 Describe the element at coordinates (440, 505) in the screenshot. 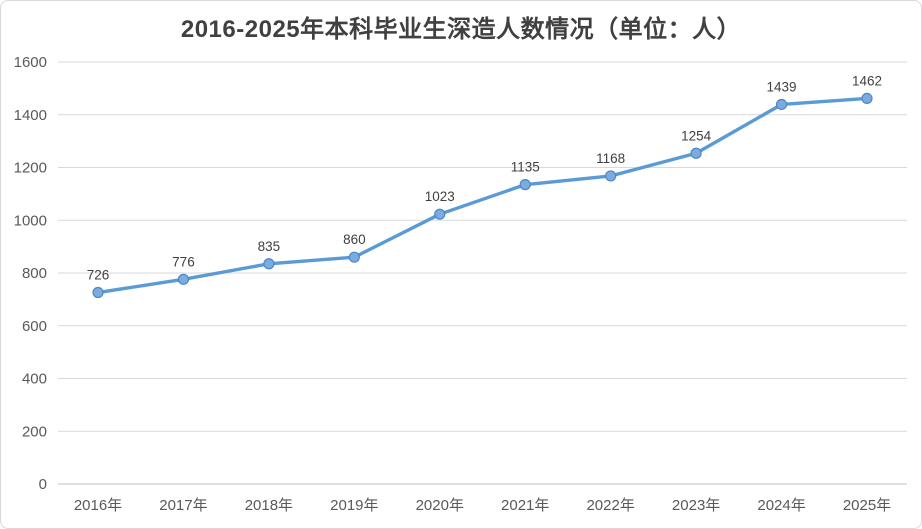

I see `x-axis-category-label: 2020年` at that location.